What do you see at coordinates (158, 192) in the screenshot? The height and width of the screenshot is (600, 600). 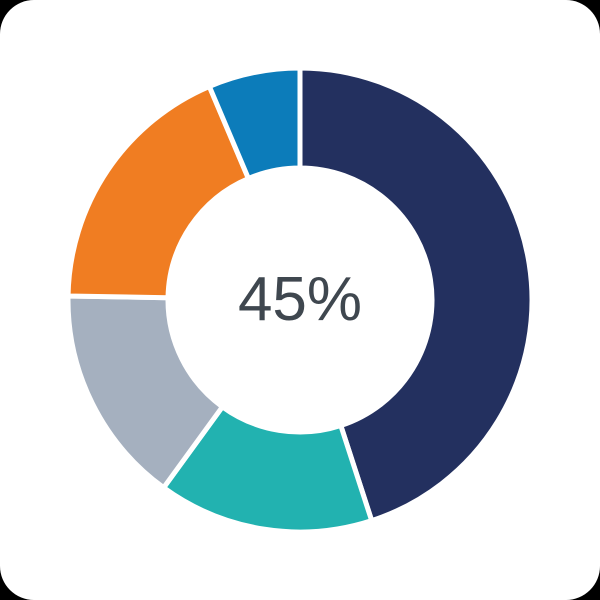 I see `donut-slice-orange` at bounding box center [158, 192].